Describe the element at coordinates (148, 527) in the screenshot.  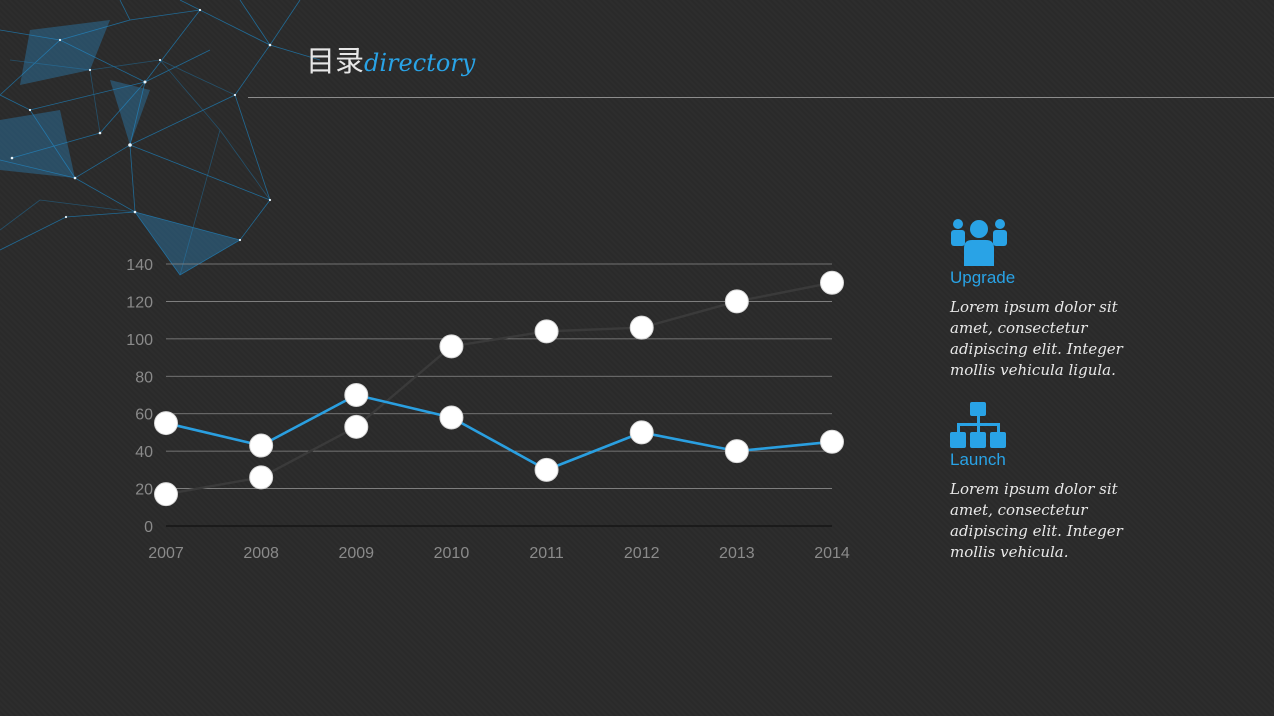
I see `y-tick-label: 0` at that location.